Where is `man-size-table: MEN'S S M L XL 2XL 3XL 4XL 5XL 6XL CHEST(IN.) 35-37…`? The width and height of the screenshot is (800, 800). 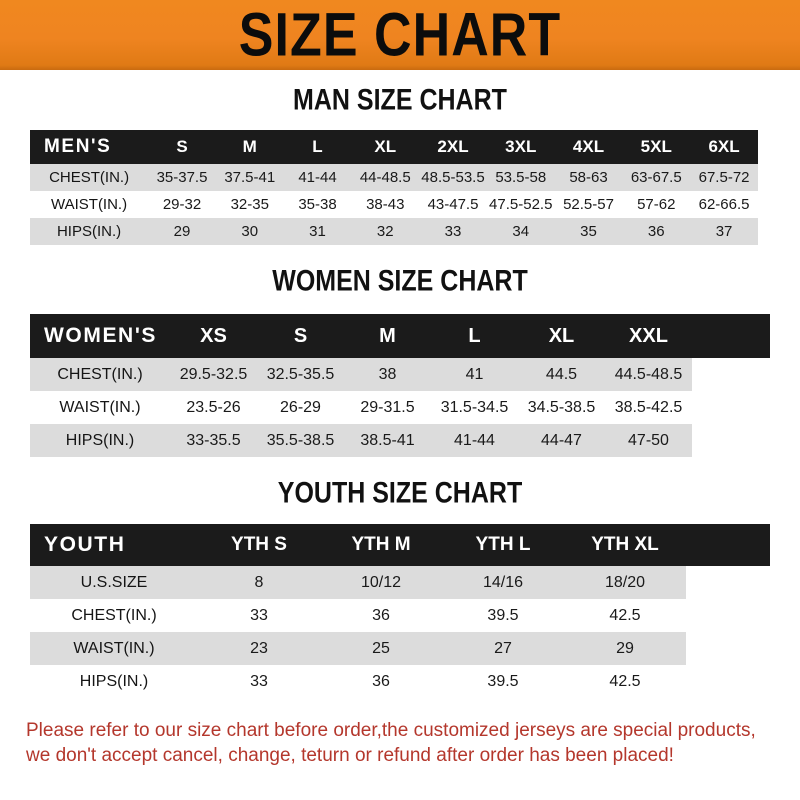 man-size-table: MEN'S S M L XL 2XL 3XL 4XL 5XL 6XL CHEST(IN.) 35-37… is located at coordinates (394, 187).